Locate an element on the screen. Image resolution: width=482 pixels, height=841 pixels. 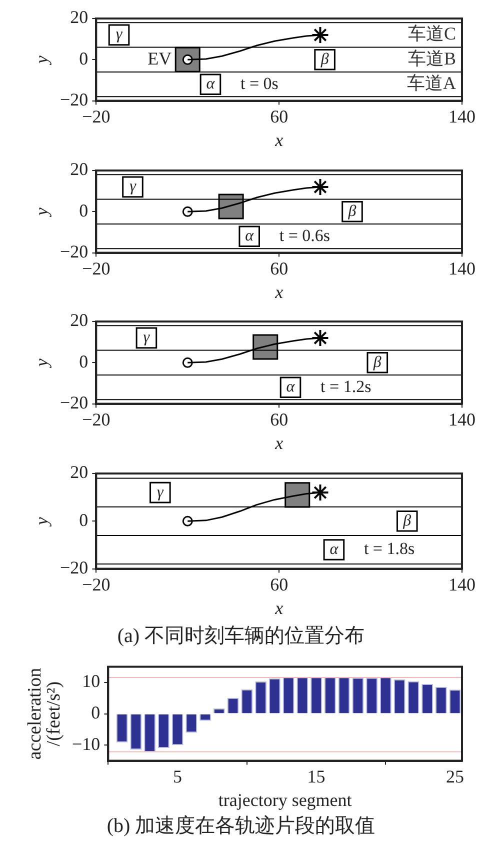
text: t = 1.8s is located at coordinates (389, 548).